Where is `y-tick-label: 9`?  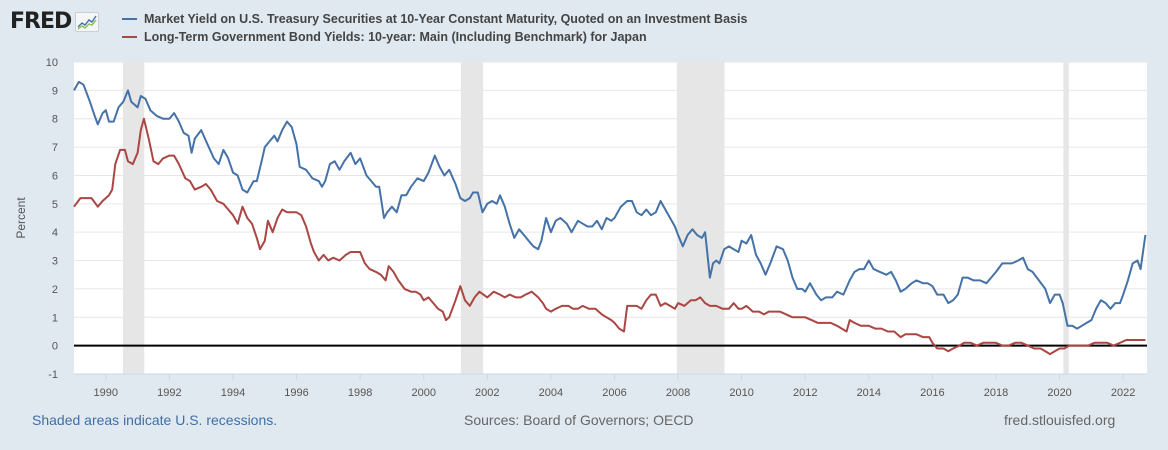 y-tick-label: 9 is located at coordinates (55, 91).